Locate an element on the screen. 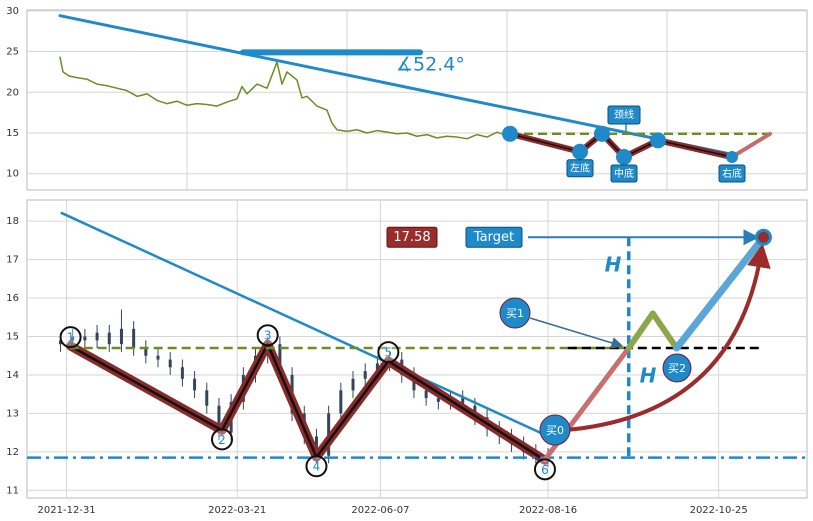  x-tick-label: 2022-03-21 is located at coordinates (237, 510).